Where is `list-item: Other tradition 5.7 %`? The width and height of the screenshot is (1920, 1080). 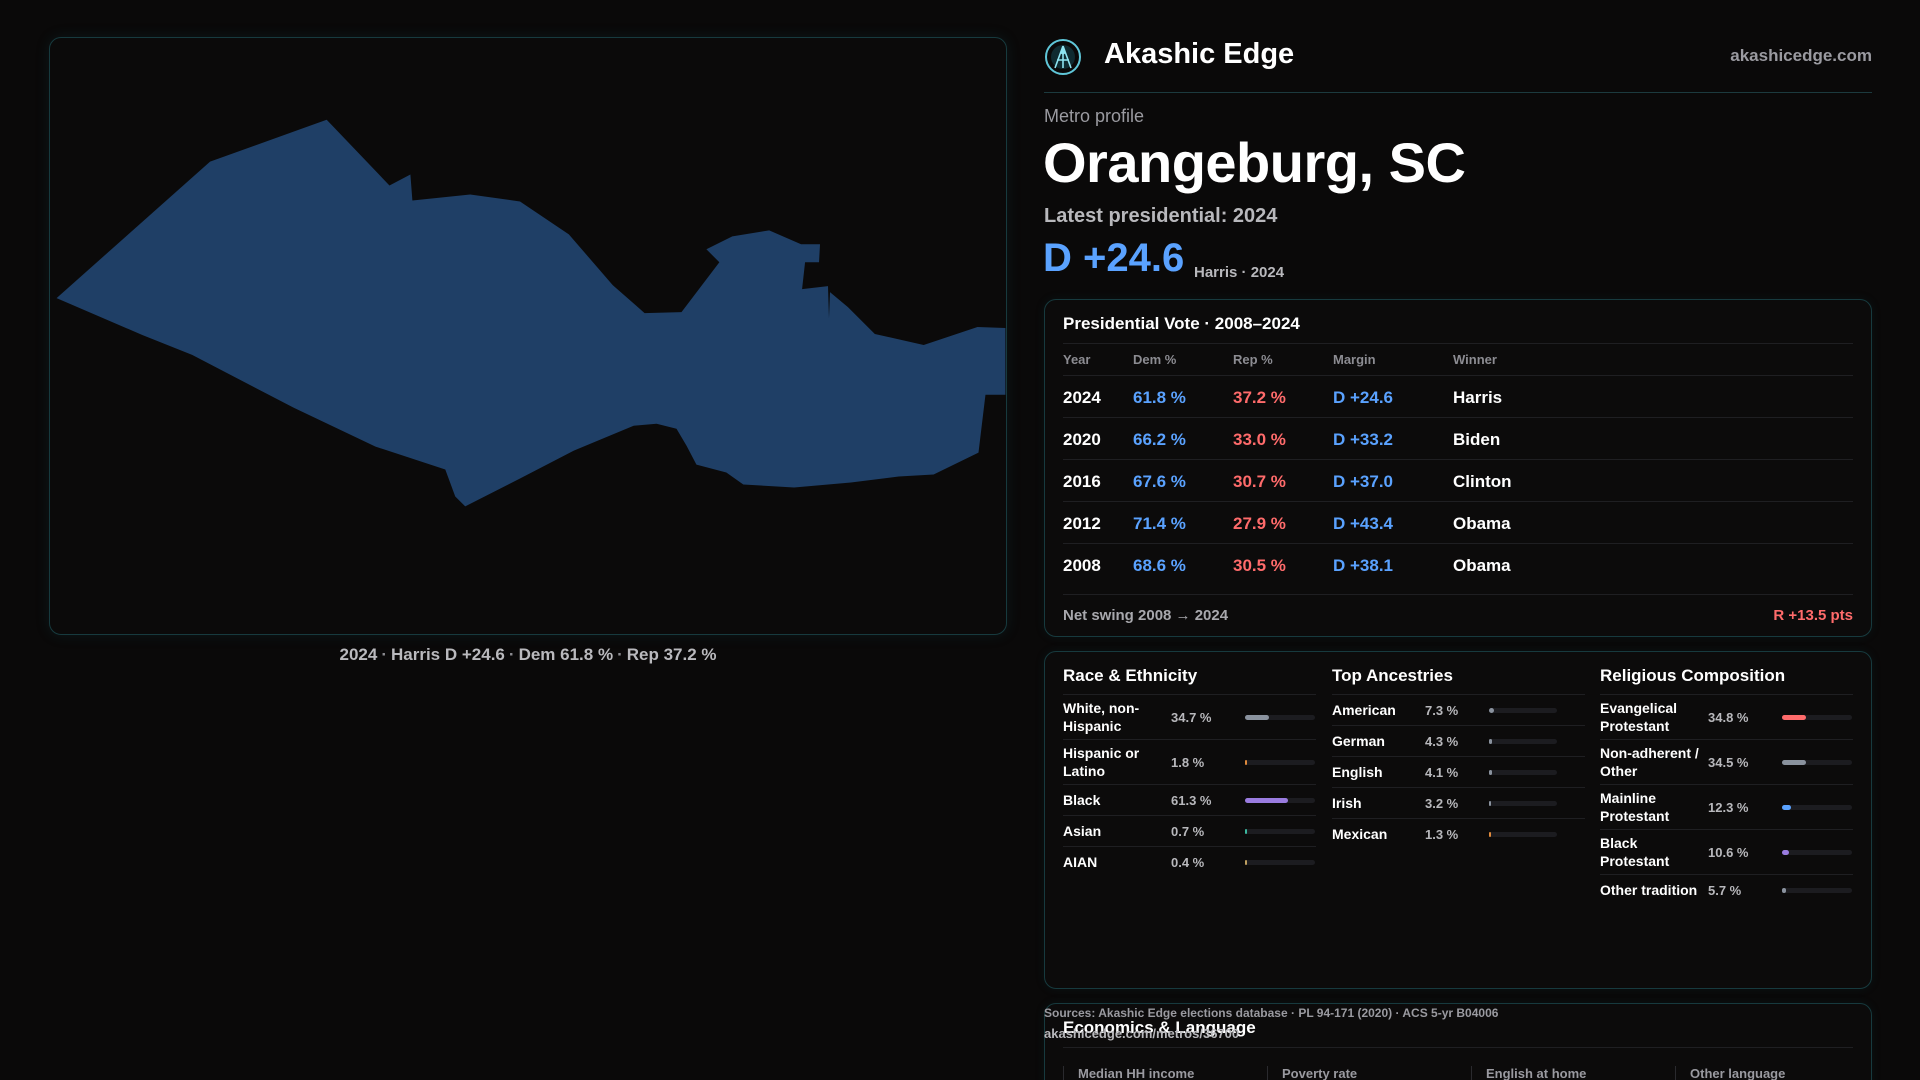
list-item: Other tradition 5.7 % is located at coordinates (1726, 889).